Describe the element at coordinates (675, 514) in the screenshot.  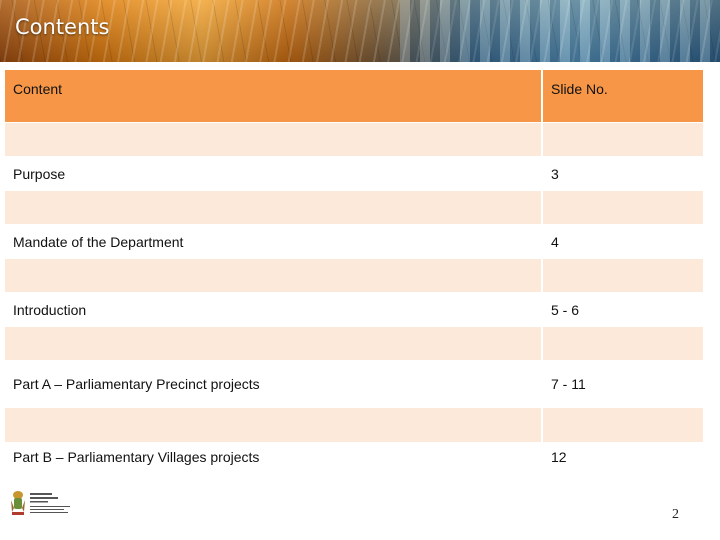
I see `page-number: 2` at that location.